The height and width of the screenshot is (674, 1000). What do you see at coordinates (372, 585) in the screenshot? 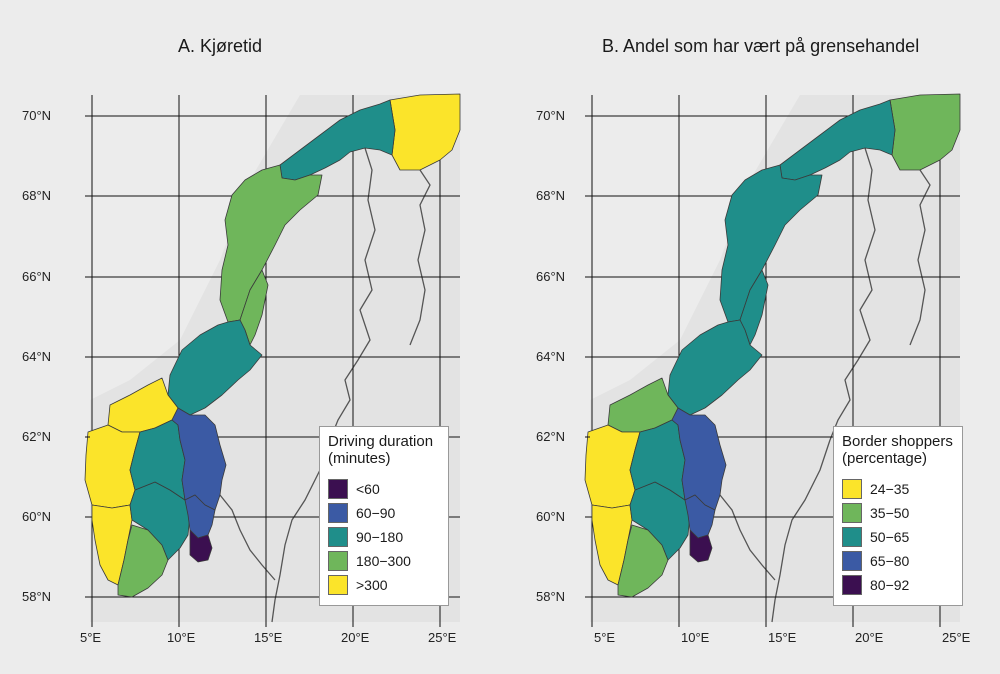
I see `legend-label: >300` at bounding box center [372, 585].